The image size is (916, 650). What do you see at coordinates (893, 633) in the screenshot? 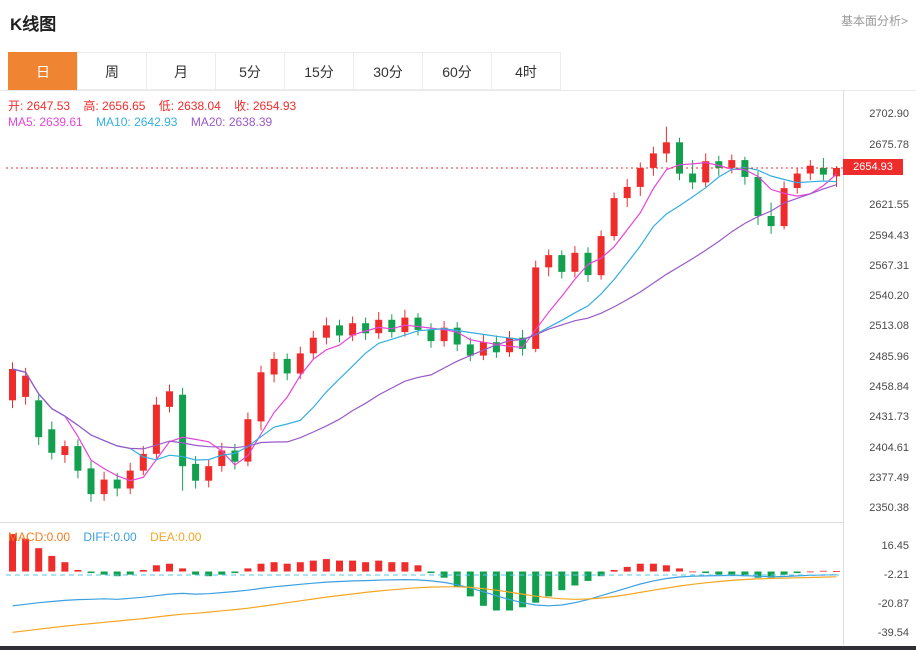
I see `macd-axis-label: -39.54` at bounding box center [893, 633].